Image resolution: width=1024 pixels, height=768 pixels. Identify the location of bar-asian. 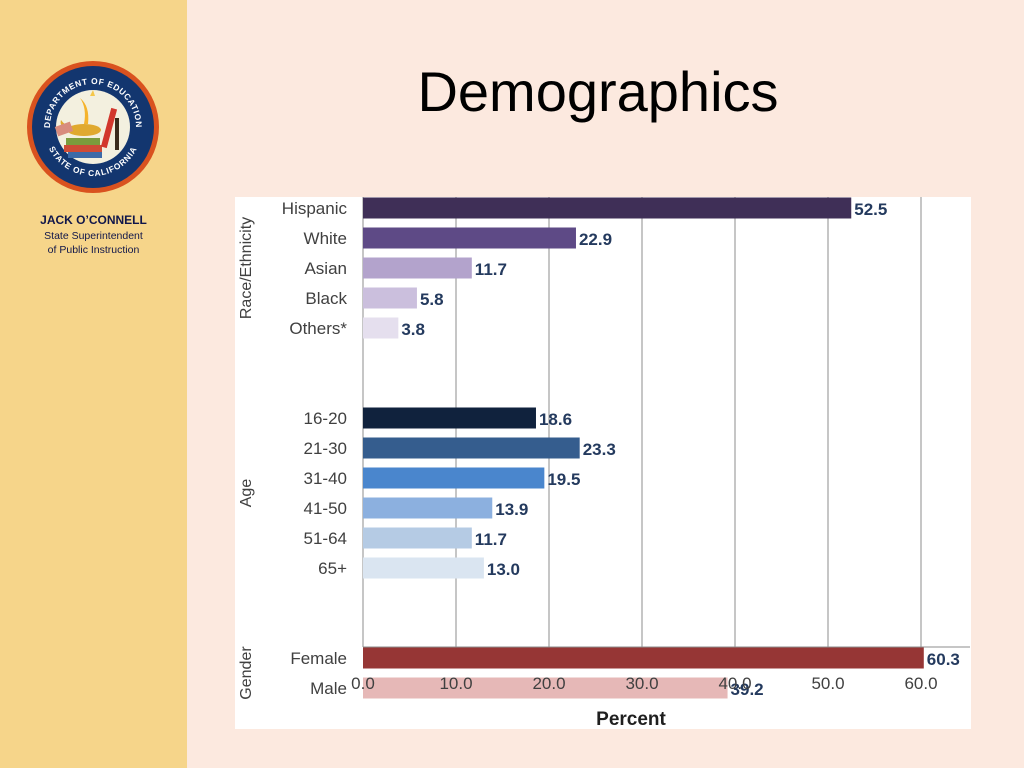
(417, 268).